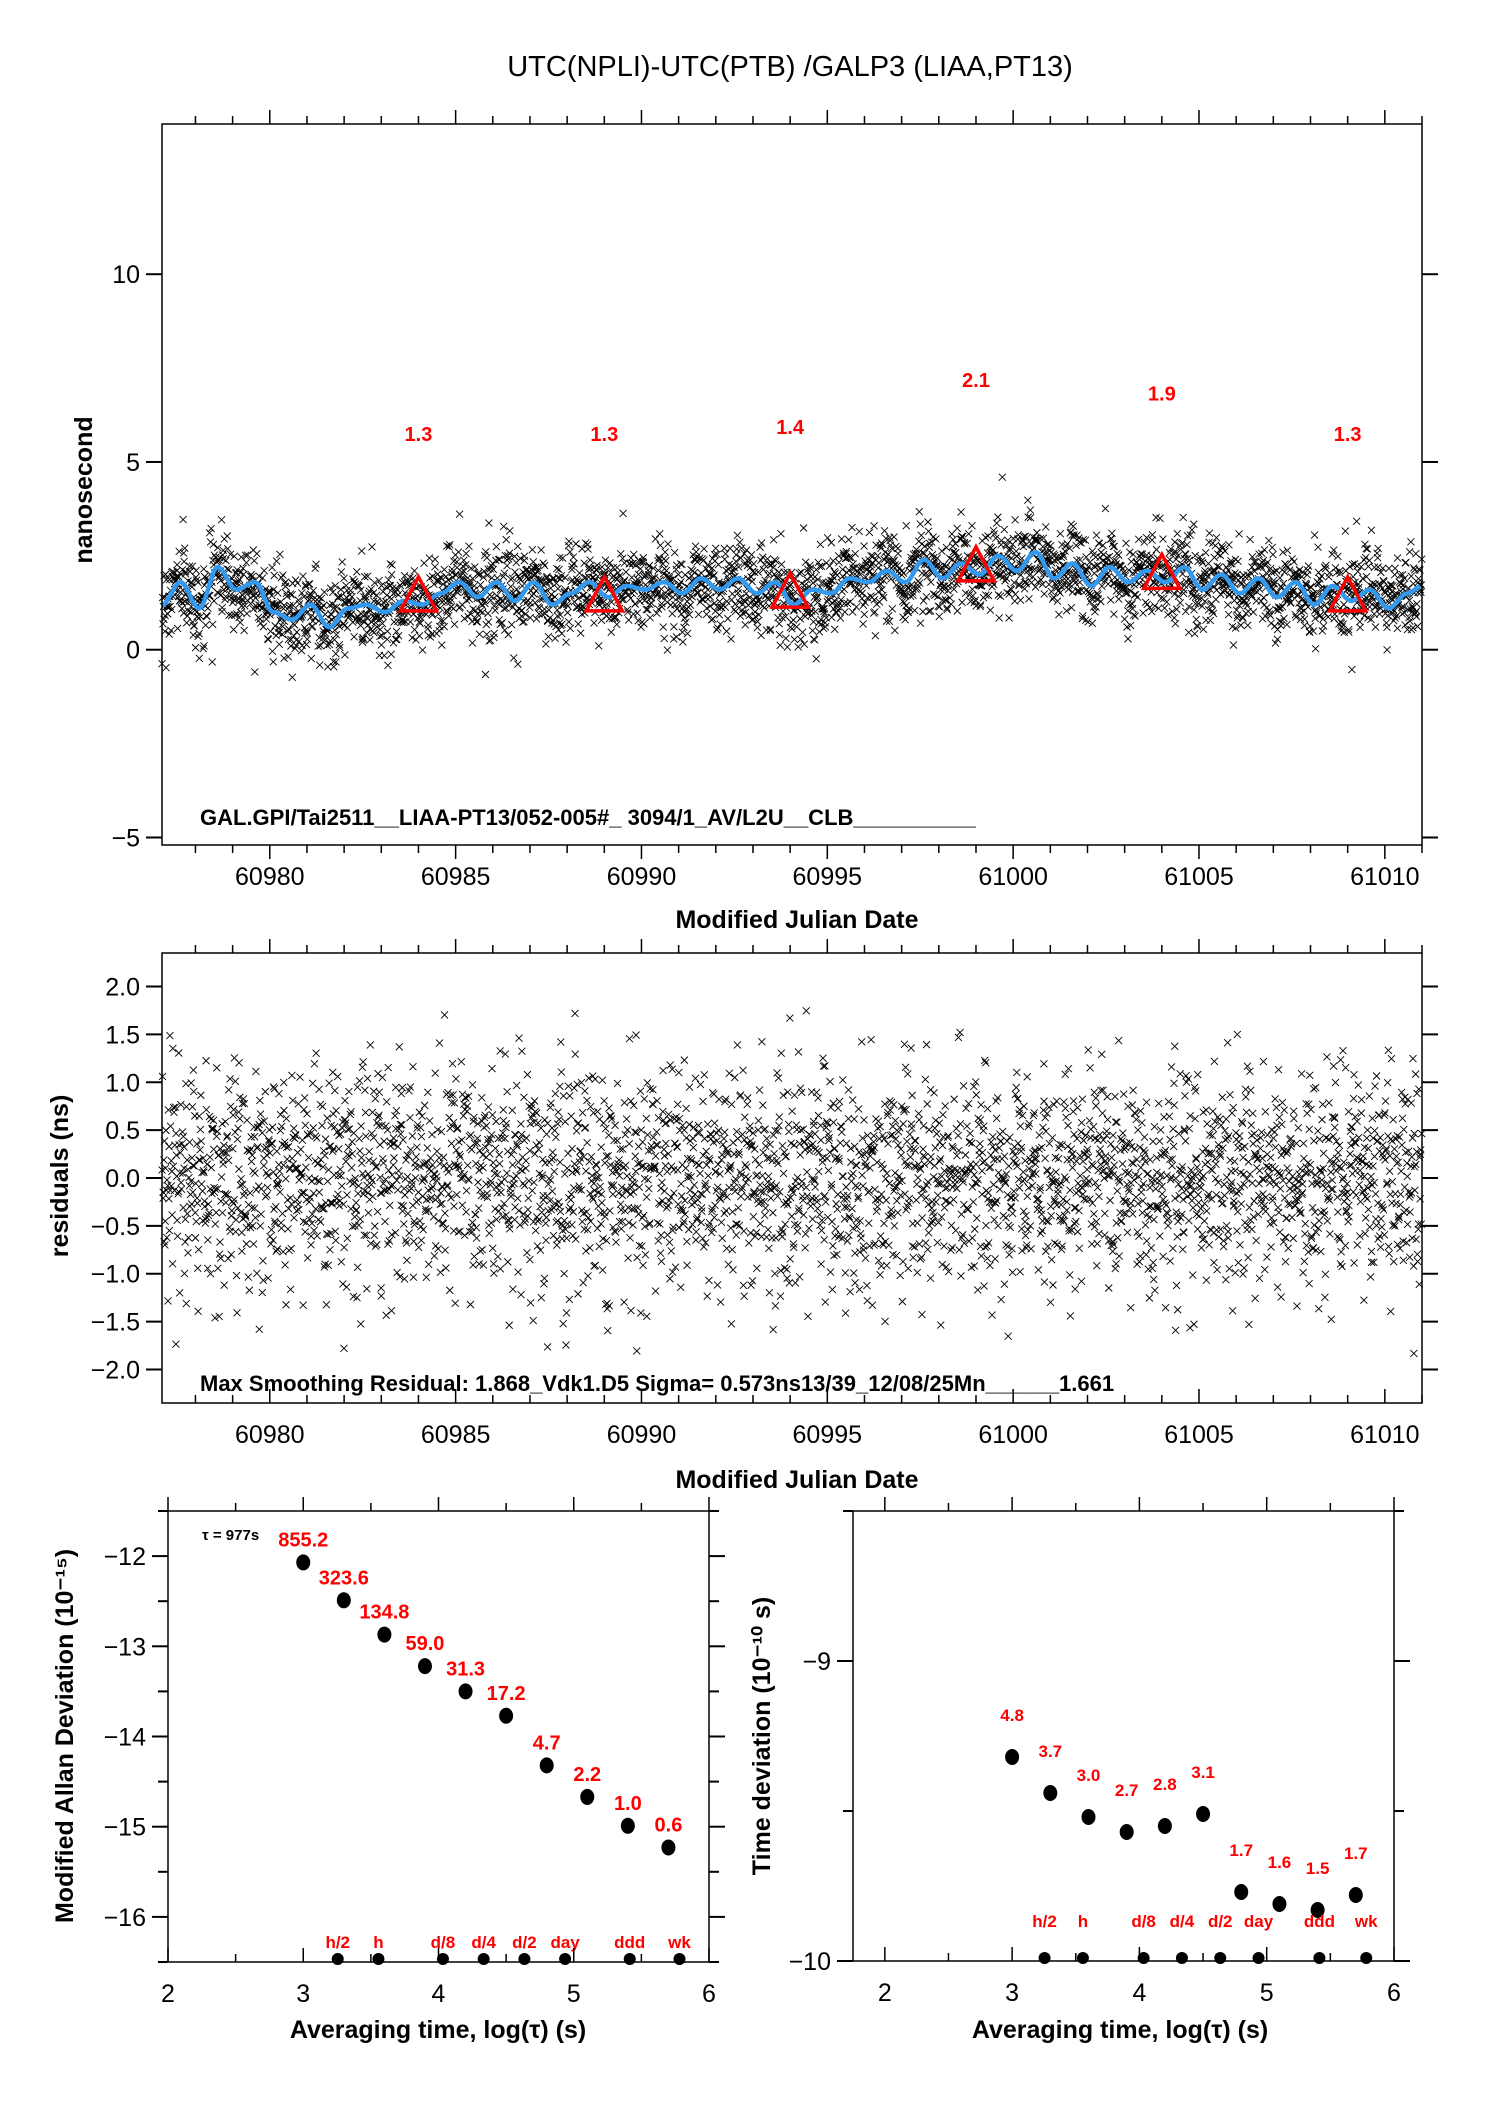 The image size is (1488, 2105). Describe the element at coordinates (126, 275) in the screenshot. I see `main-y-tick-label: 10` at that location.